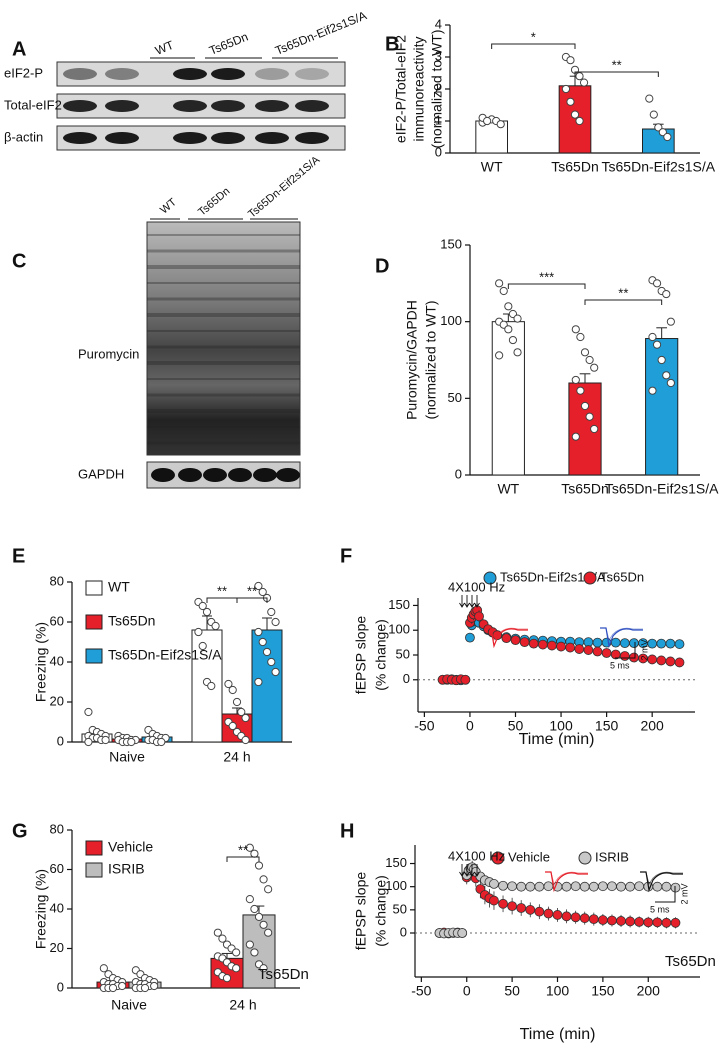 This screenshot has width=722, height=1050. What do you see at coordinates (403, 653) in the screenshot?
I see `y-tick-label: 50` at bounding box center [403, 653].